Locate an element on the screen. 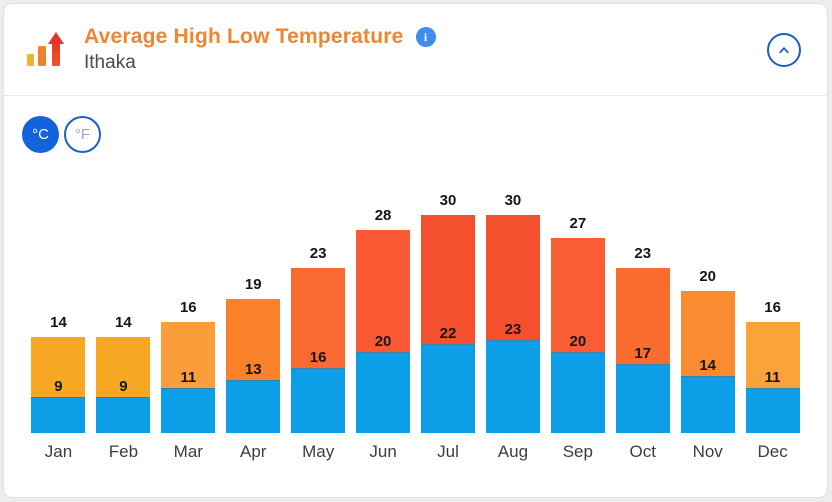 This screenshot has width=832, height=502. month-column: 14 9 Jan is located at coordinates (58, 391).